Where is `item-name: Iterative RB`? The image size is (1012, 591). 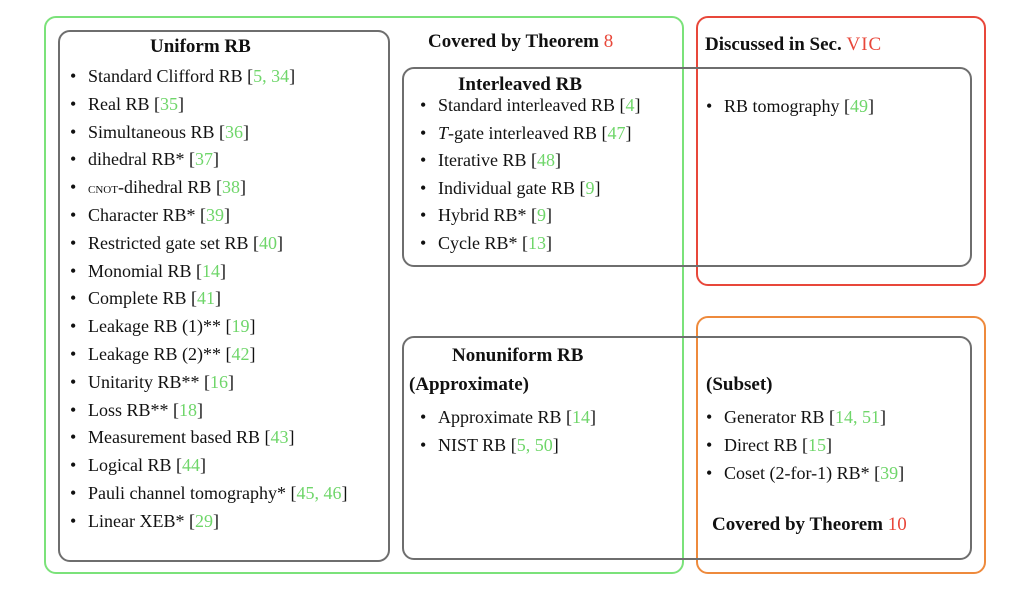 item-name: Iterative RB is located at coordinates (484, 160).